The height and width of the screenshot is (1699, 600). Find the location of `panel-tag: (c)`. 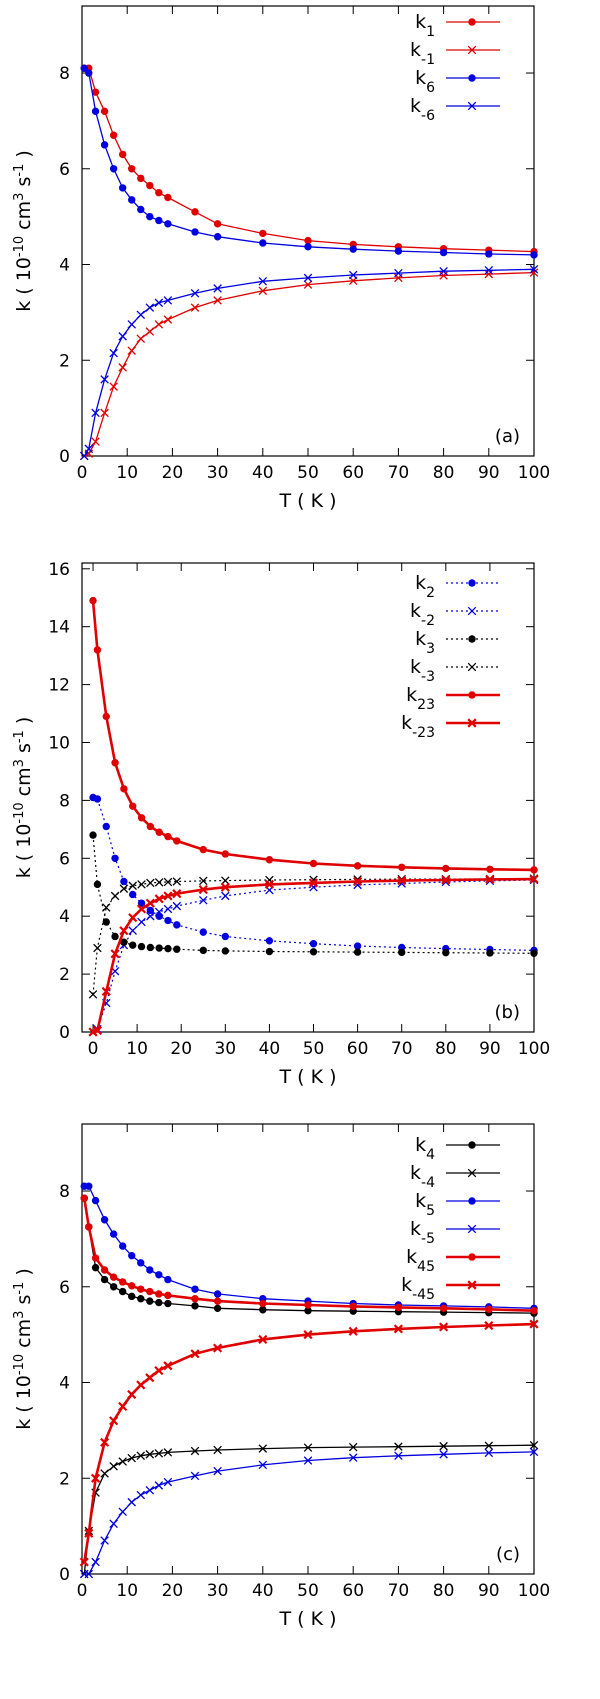

panel-tag: (c) is located at coordinates (508, 1554).